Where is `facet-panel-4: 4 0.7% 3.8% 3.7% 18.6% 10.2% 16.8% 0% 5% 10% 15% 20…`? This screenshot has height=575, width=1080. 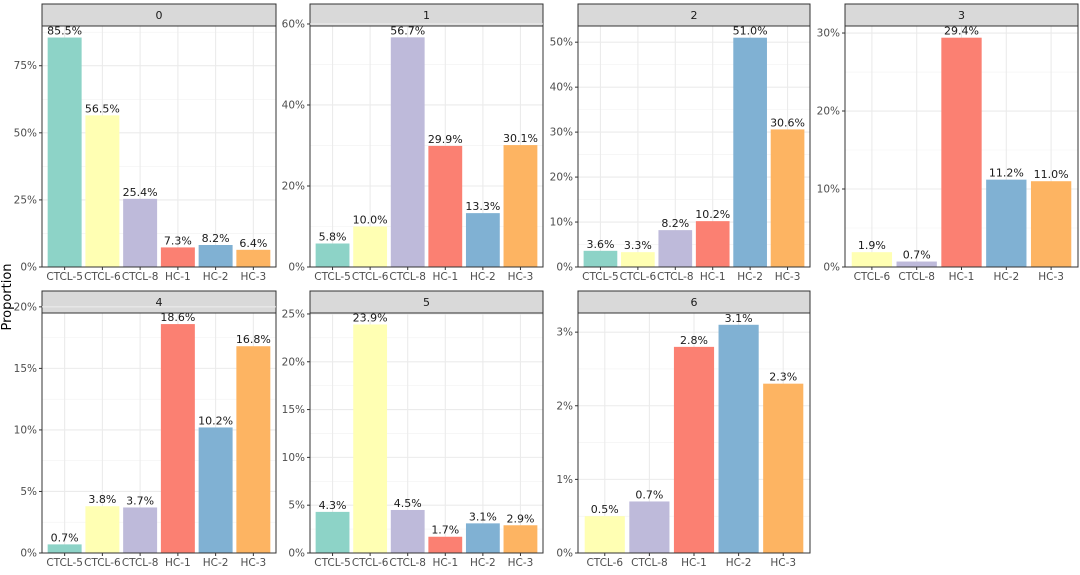
facet-panel-4: 4 0.7% 3.8% 3.7% 18.6% 10.2% 16.8% 0% 5% 10% 15% 20… is located at coordinates (145, 429).